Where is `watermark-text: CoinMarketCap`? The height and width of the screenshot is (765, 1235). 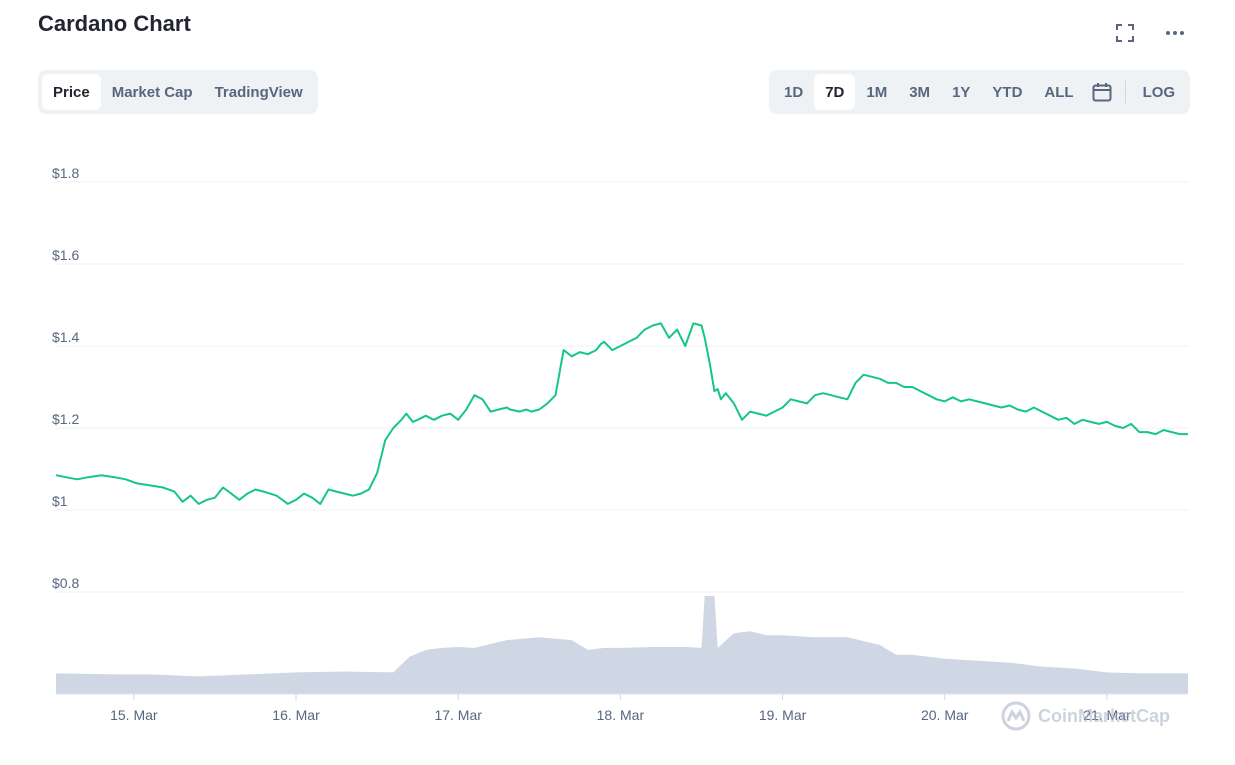
watermark-text: CoinMarketCap is located at coordinates (1104, 715).